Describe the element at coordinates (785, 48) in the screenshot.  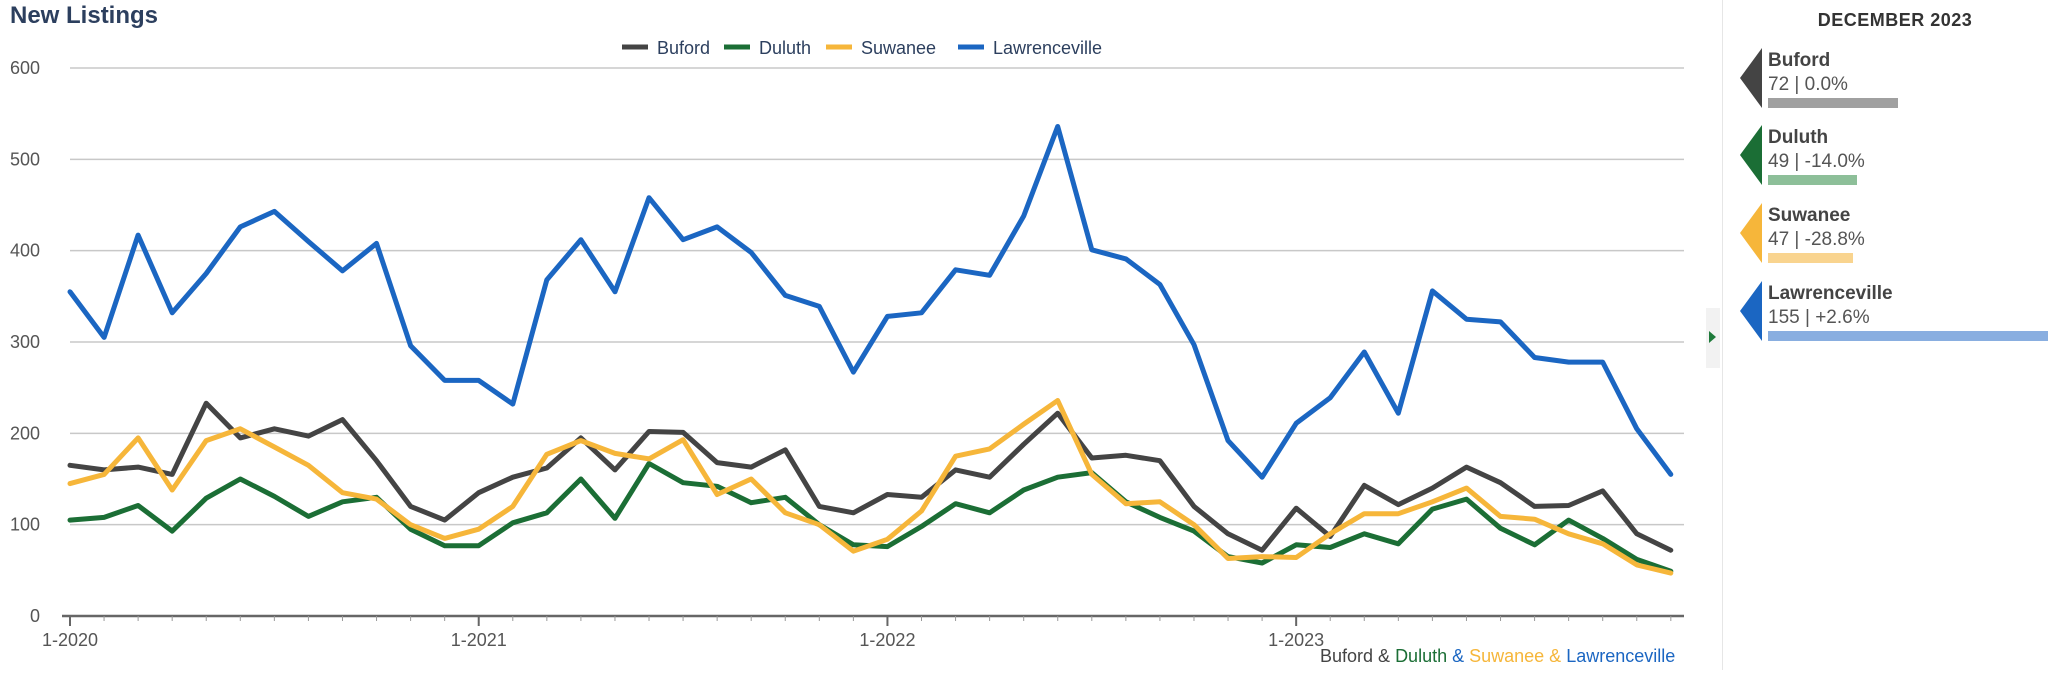
I see `legend-label-duluth: Duluth` at that location.